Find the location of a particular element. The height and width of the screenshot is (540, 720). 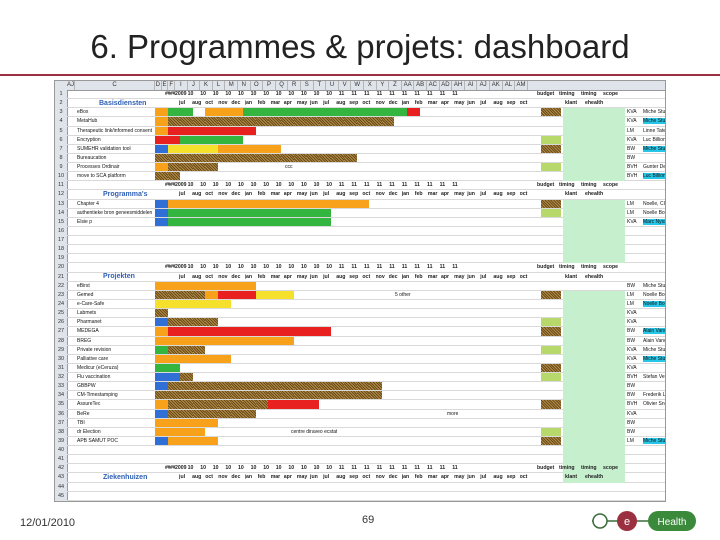

project-name: e-Care-Safe is located at coordinates (91, 303).